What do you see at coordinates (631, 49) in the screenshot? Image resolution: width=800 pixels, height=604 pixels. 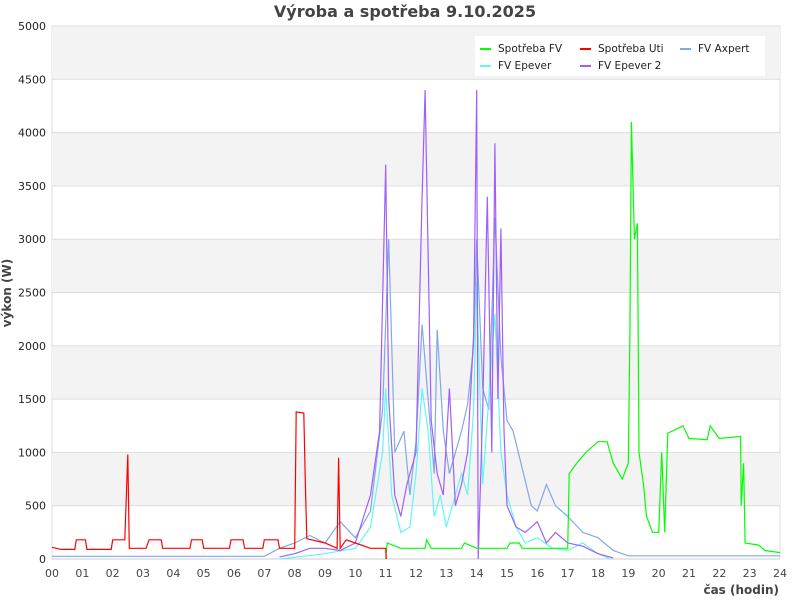 I see `legend-label: Spotřeba Uti` at bounding box center [631, 49].